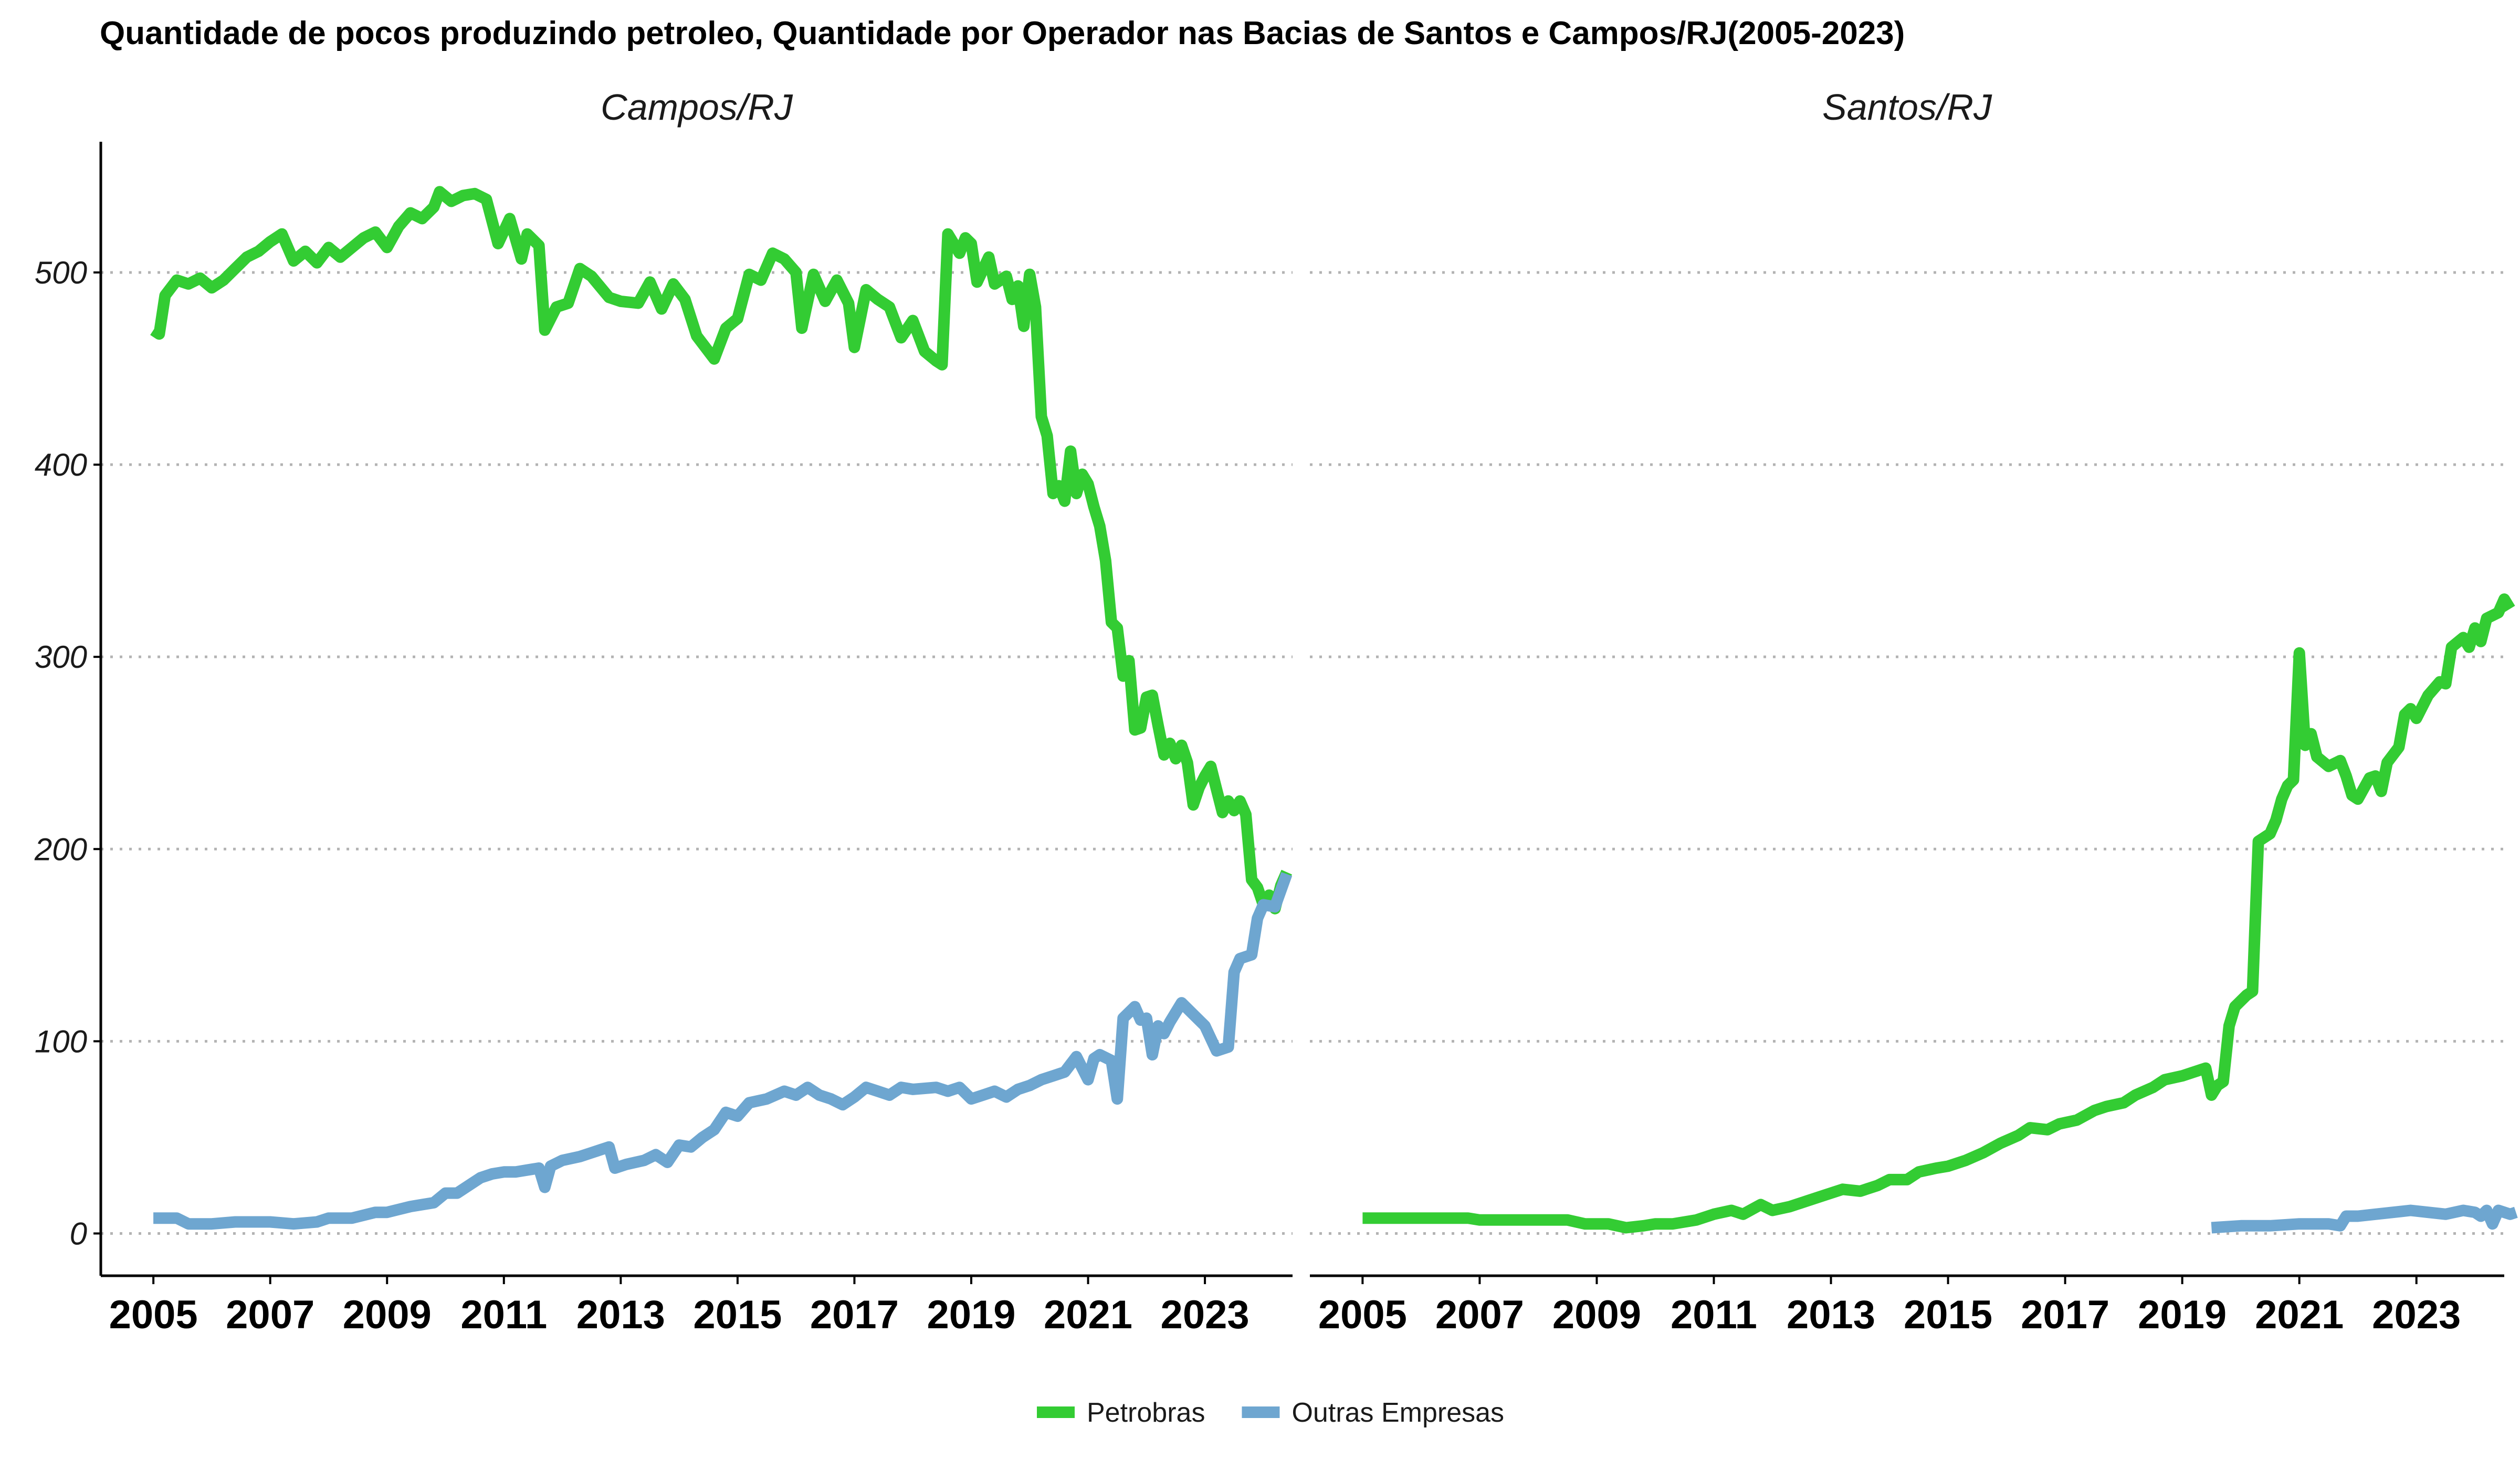  What do you see at coordinates (697, 107) in the screenshot?
I see `panel-title-campos-rj: Campos/RJ` at bounding box center [697, 107].